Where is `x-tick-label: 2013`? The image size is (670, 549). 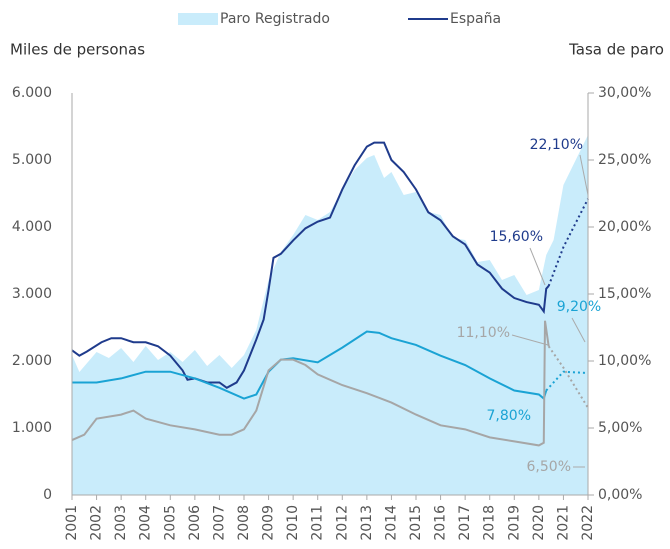 x-tick-label: 2013 is located at coordinates (367, 523).